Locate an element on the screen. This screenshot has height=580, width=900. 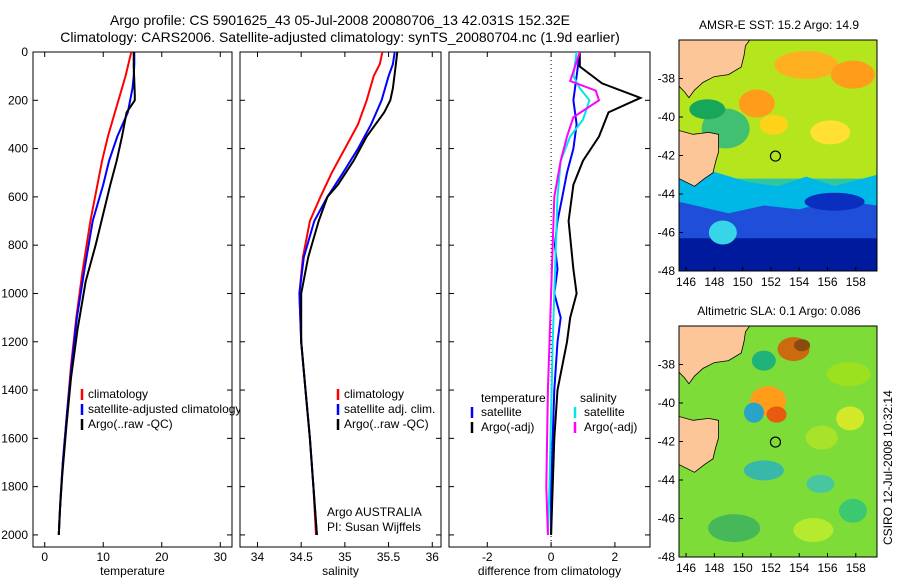
x-tick-label: 35.5 is located at coordinates (389, 557).